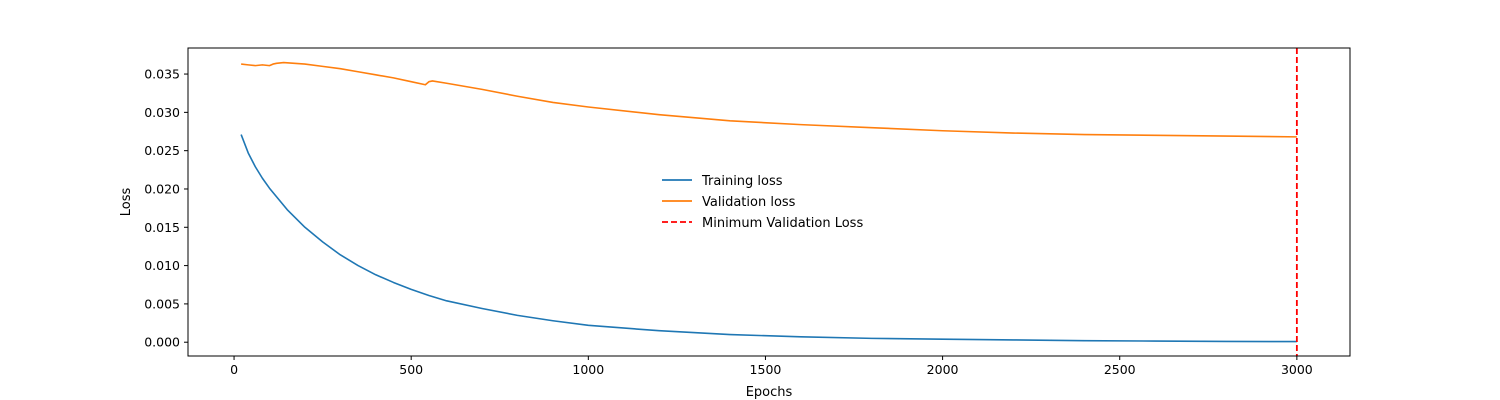  Describe the element at coordinates (162, 342) in the screenshot. I see `y-tick-label: 0.000` at that location.